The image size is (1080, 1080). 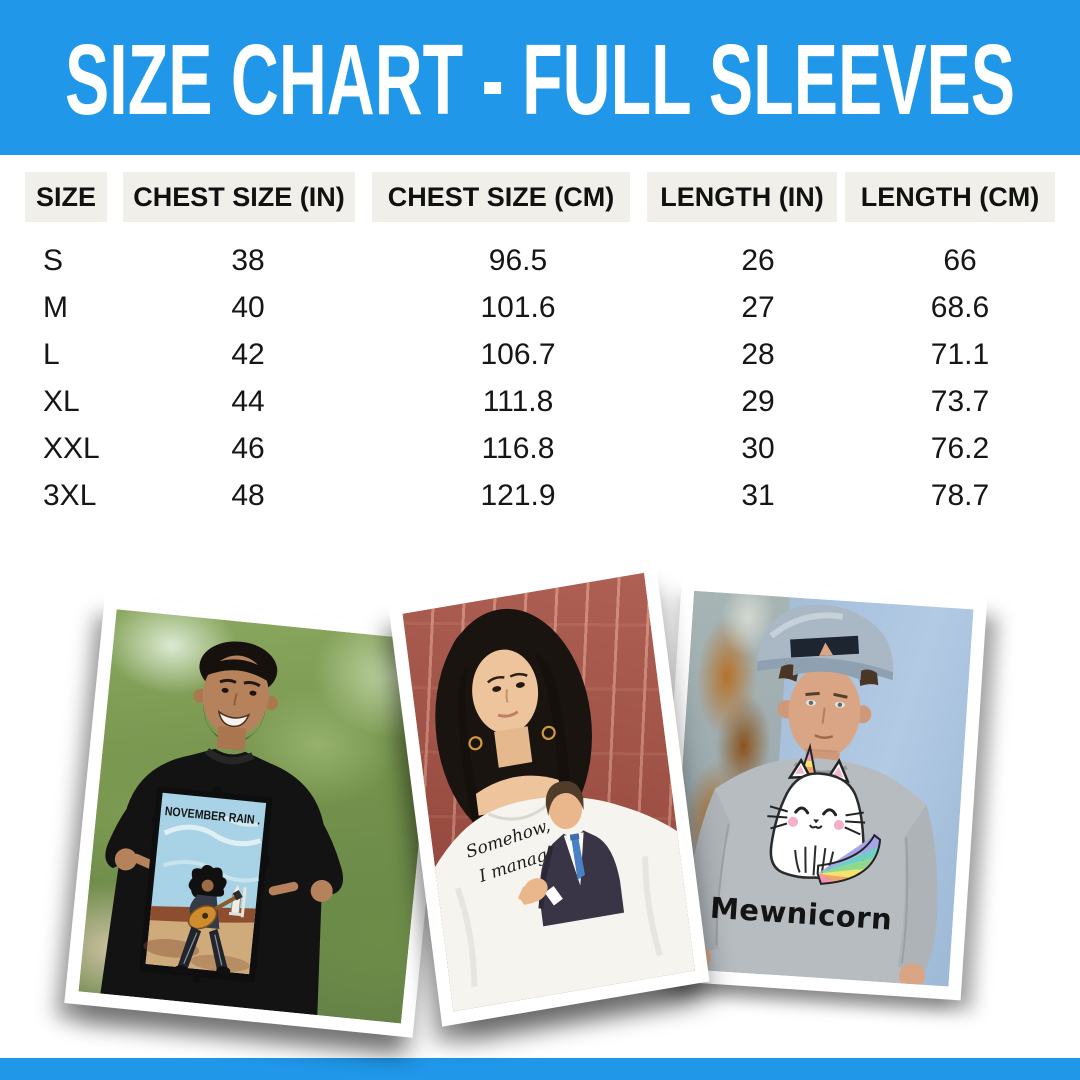 I want to click on table-row: S 38 96.5 26 66, so click(x=540, y=260).